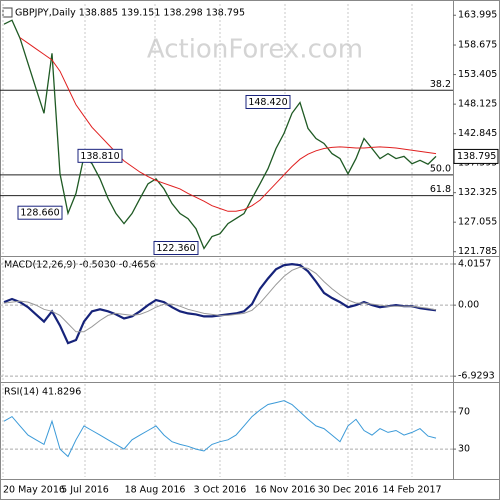  What do you see at coordinates (85, 490) in the screenshot?
I see `x-tick-label: 5 Jul 2016` at bounding box center [85, 490].